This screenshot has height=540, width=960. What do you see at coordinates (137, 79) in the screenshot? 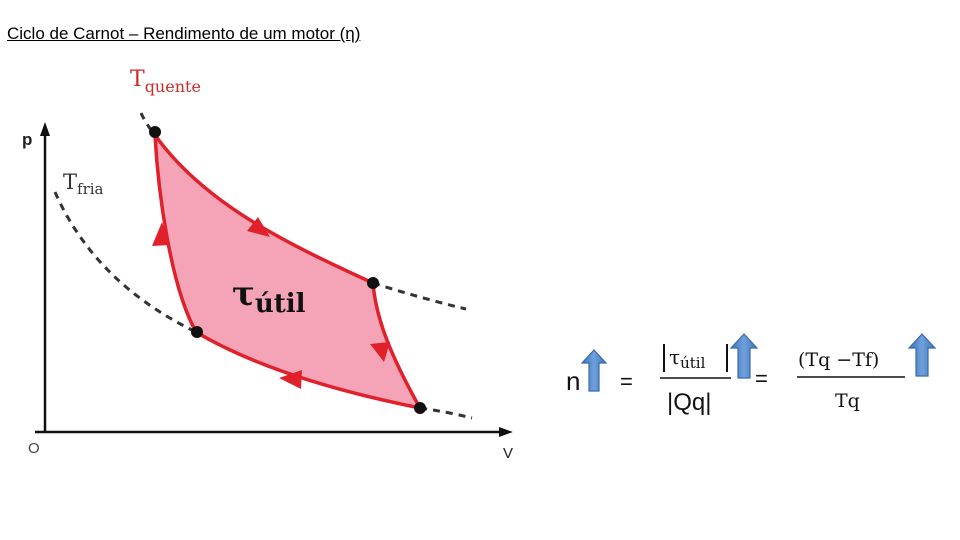
I see `hot-temperature-symbol: T` at bounding box center [137, 79].